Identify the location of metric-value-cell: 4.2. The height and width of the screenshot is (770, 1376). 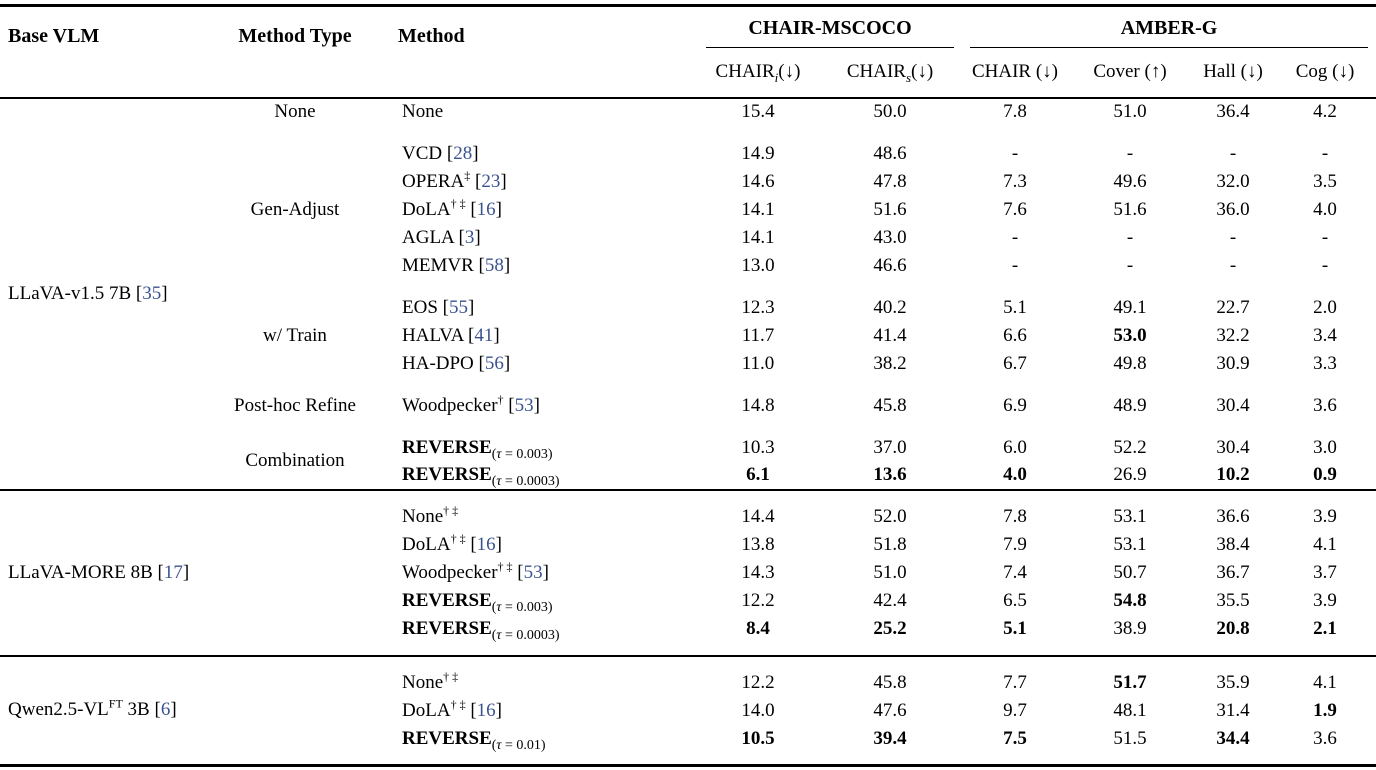
(1325, 111).